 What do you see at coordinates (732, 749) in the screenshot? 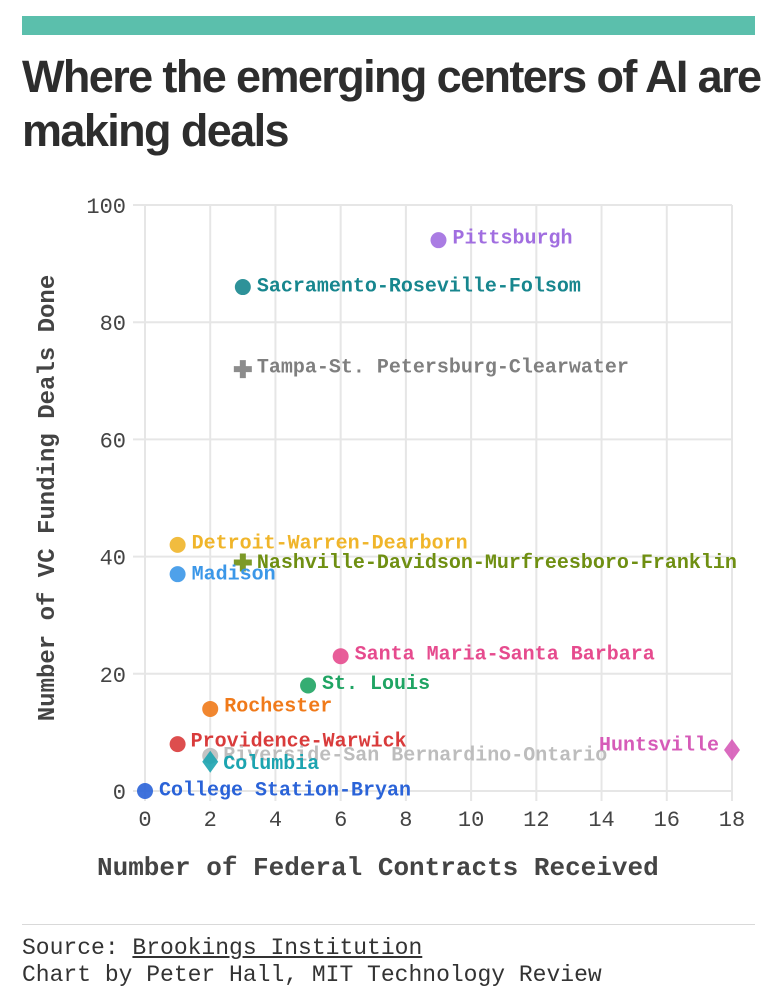
I see `point-huntsville` at bounding box center [732, 749].